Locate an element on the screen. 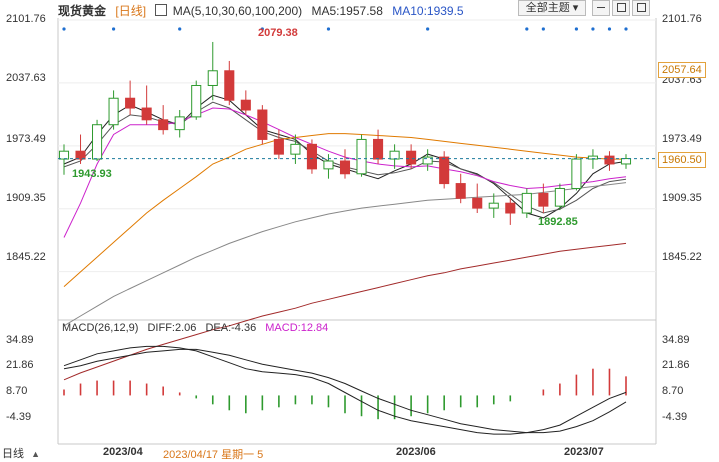 The height and width of the screenshot is (462, 719). macd-tick-left-2: 8.70 is located at coordinates (16, 391).